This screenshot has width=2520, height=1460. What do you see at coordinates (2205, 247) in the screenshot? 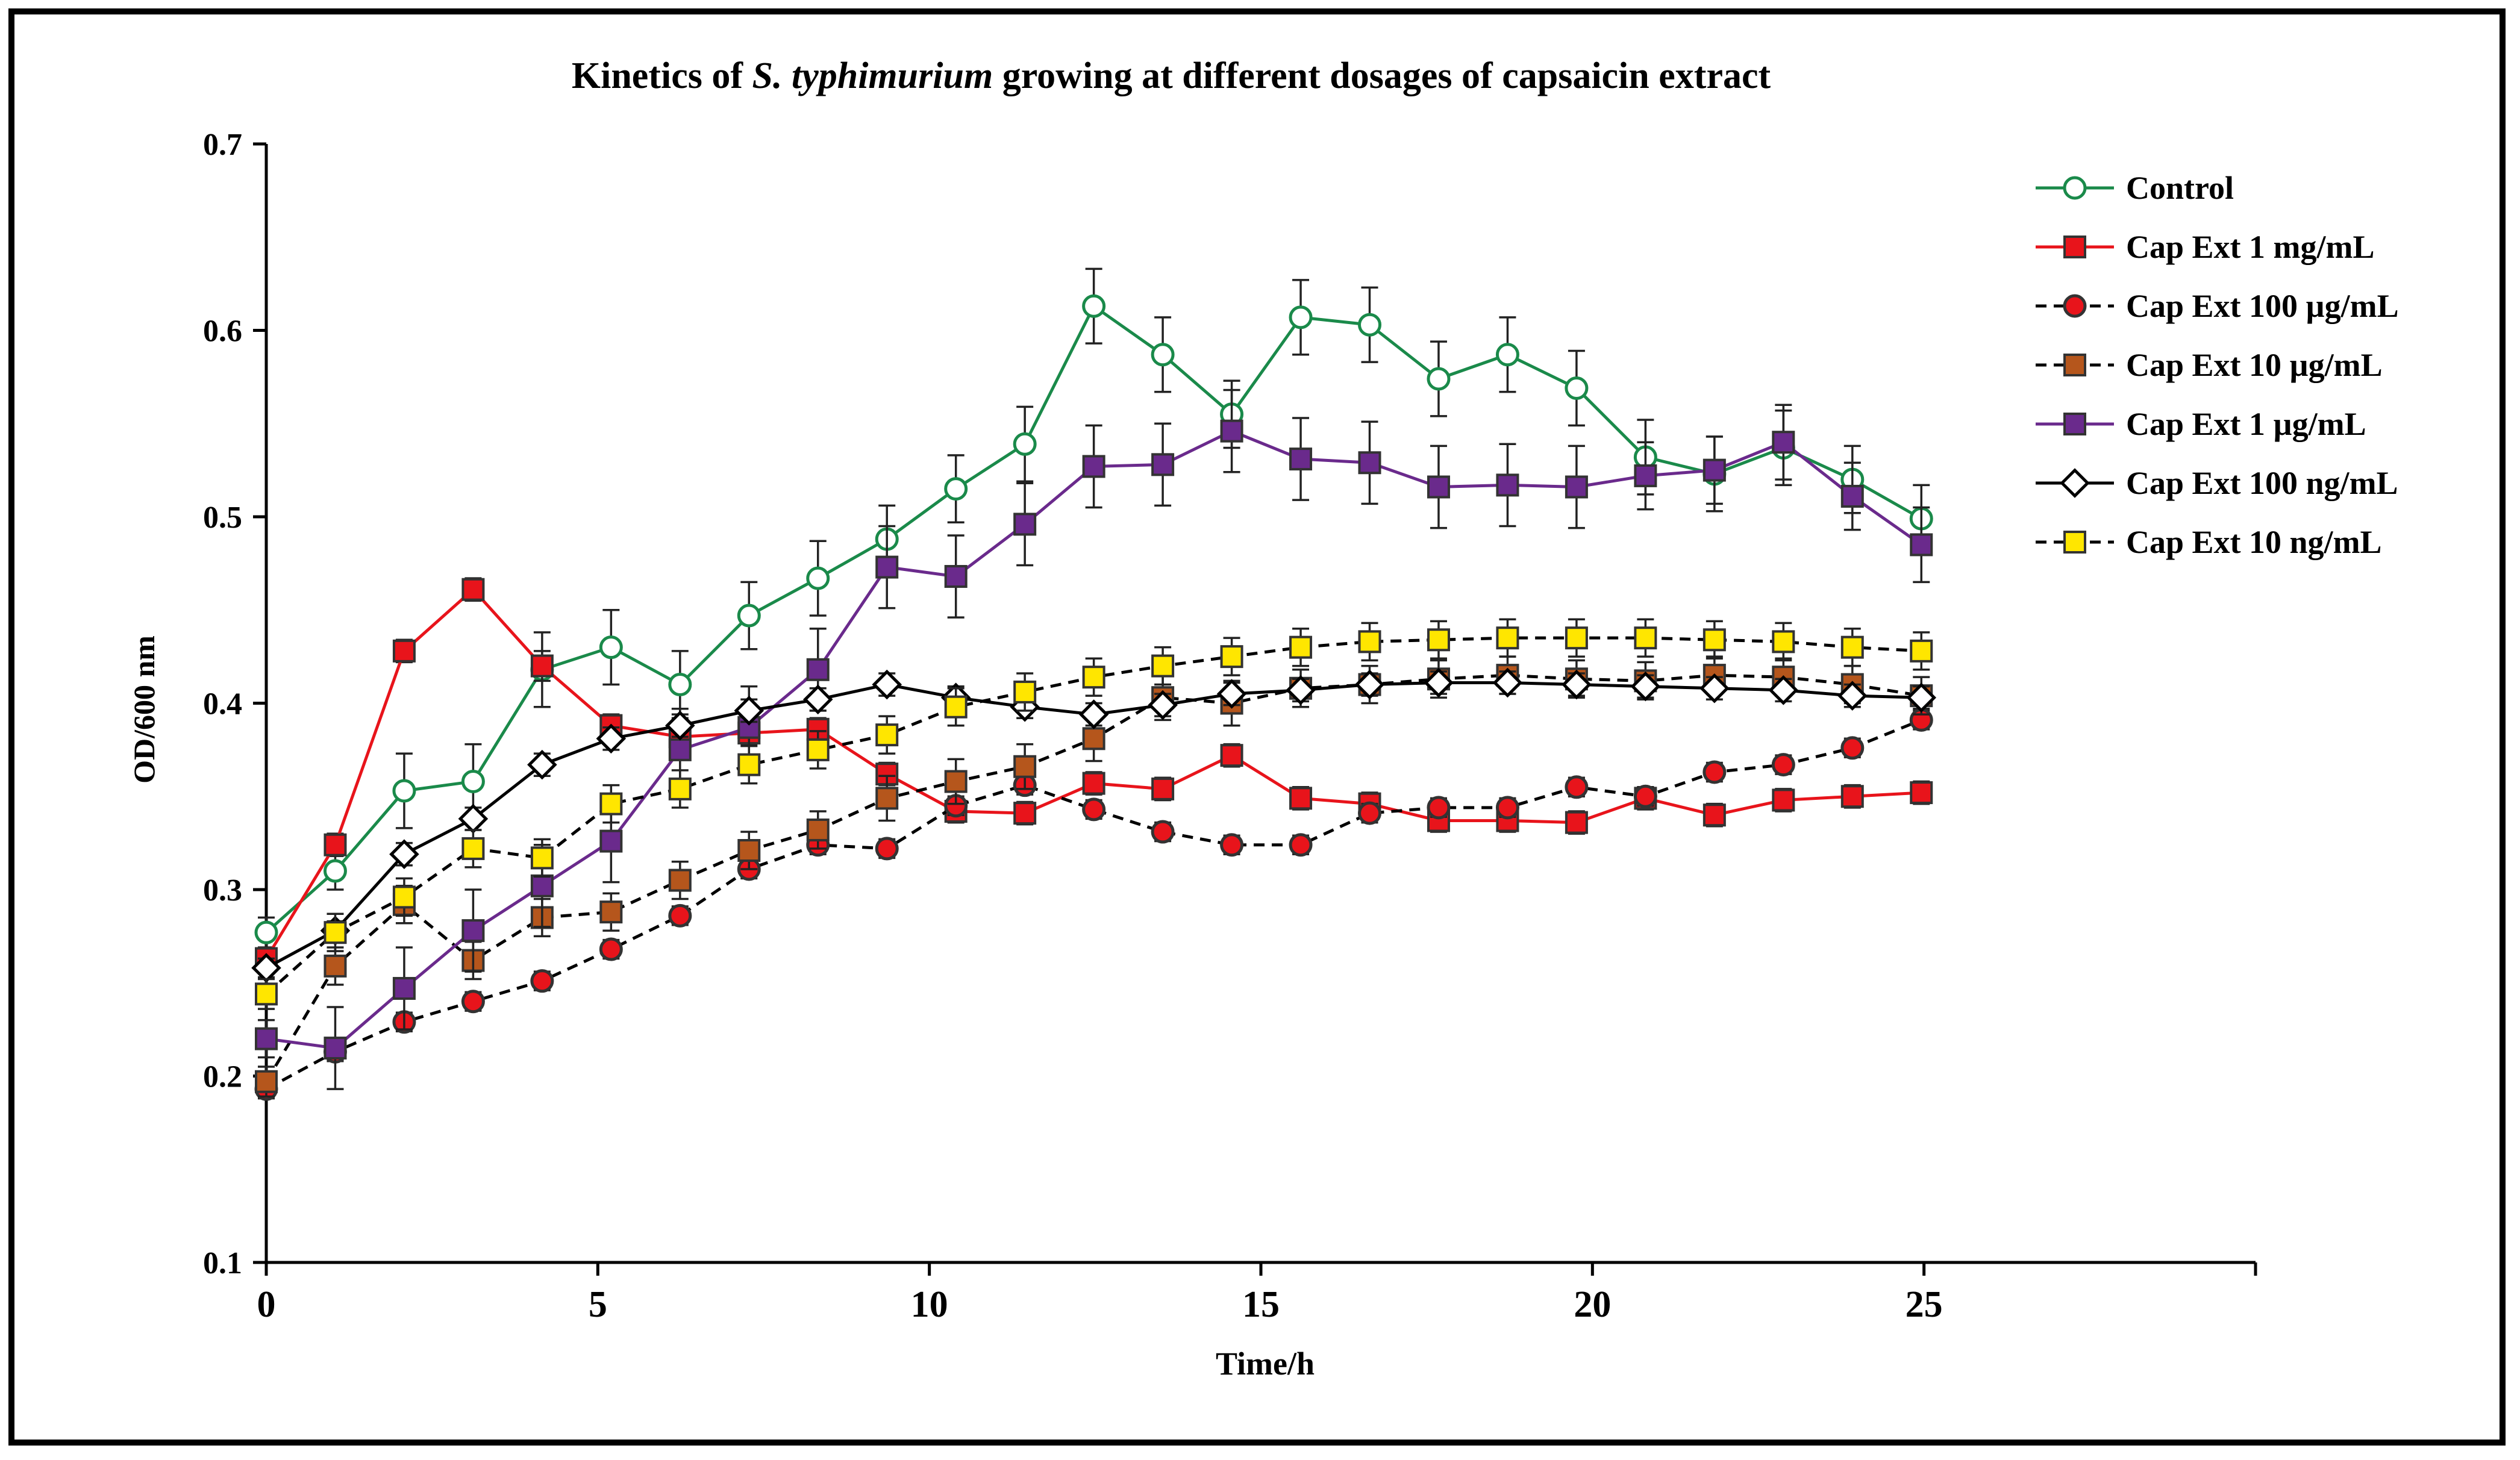
I see `legend-entry-1: Cap Ext 1 mg/mL` at bounding box center [2205, 247].